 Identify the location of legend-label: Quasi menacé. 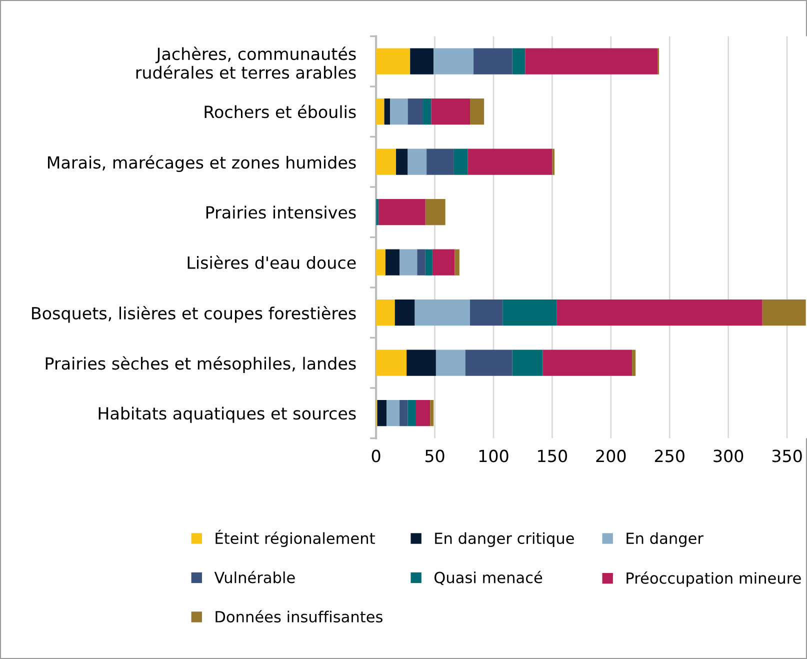
(488, 578).